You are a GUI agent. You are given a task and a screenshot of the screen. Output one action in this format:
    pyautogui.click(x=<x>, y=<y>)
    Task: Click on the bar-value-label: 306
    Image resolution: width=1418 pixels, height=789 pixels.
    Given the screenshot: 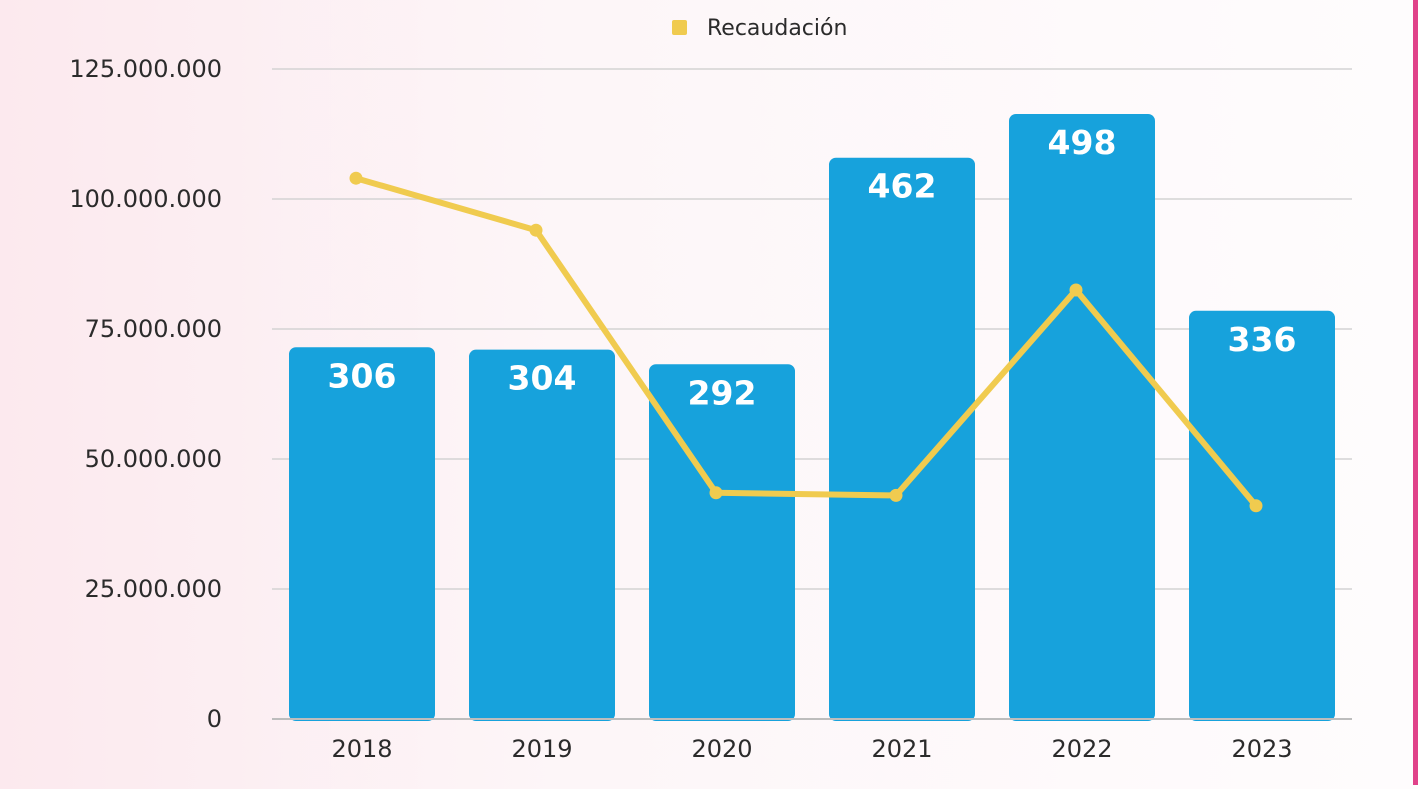 What is the action you would take?
    pyautogui.click(x=362, y=375)
    